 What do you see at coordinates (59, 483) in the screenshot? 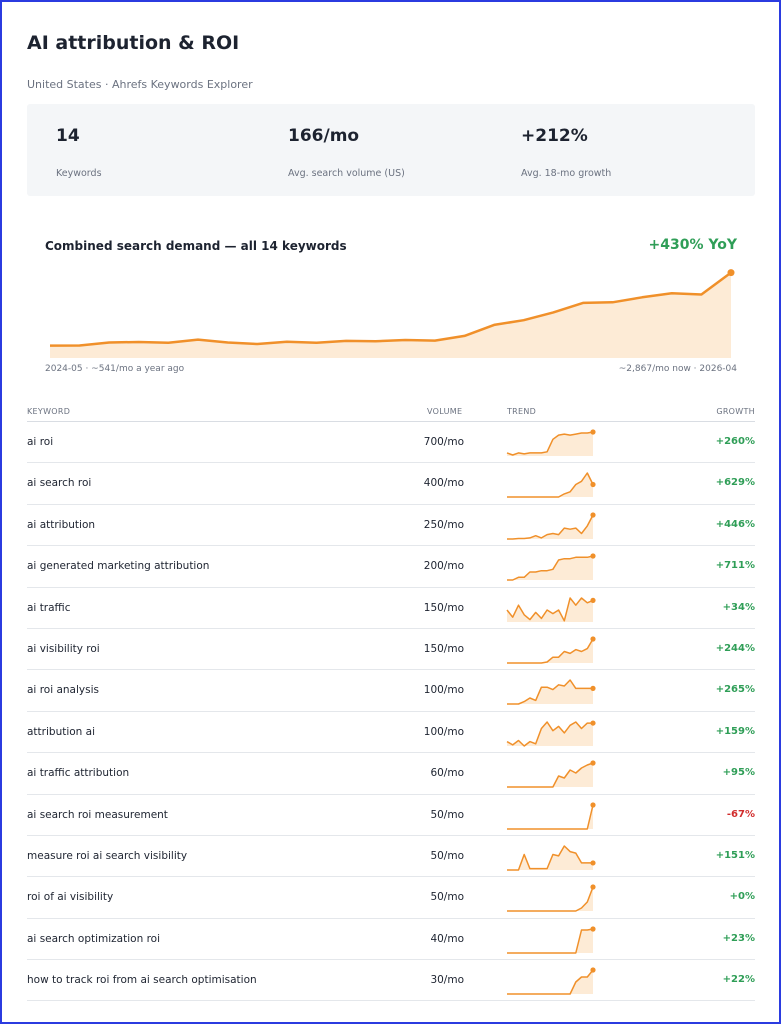
I see `keyword-cell: ai search roi` at bounding box center [59, 483].